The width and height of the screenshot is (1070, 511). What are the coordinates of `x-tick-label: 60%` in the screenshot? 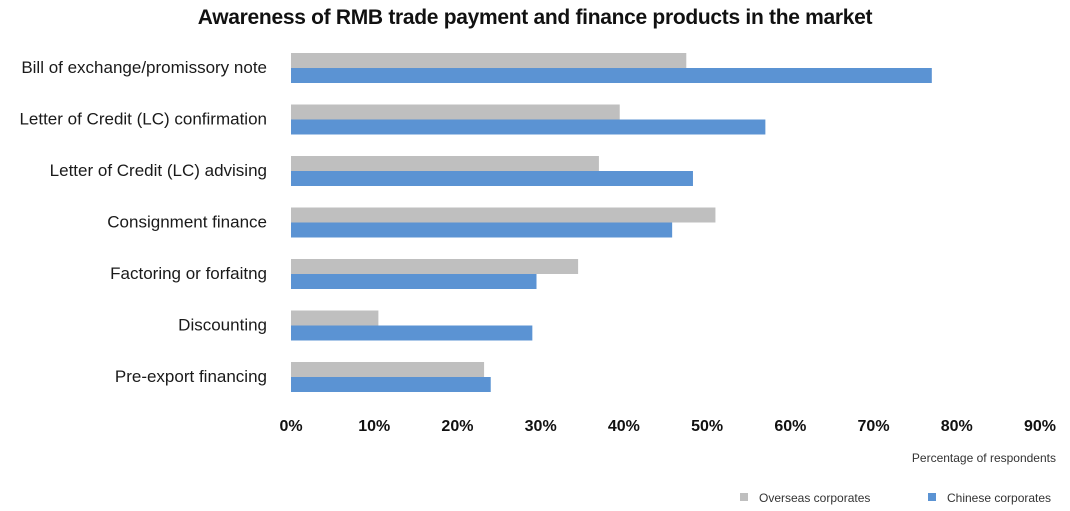 It's located at (790, 426).